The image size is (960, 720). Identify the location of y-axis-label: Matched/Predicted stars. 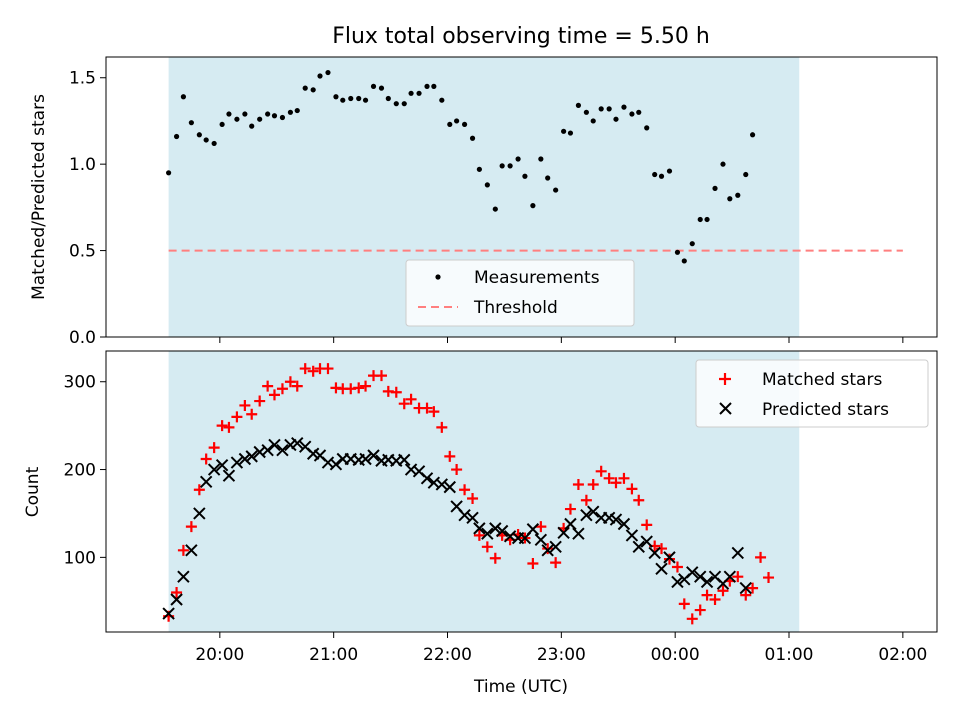
(39, 197).